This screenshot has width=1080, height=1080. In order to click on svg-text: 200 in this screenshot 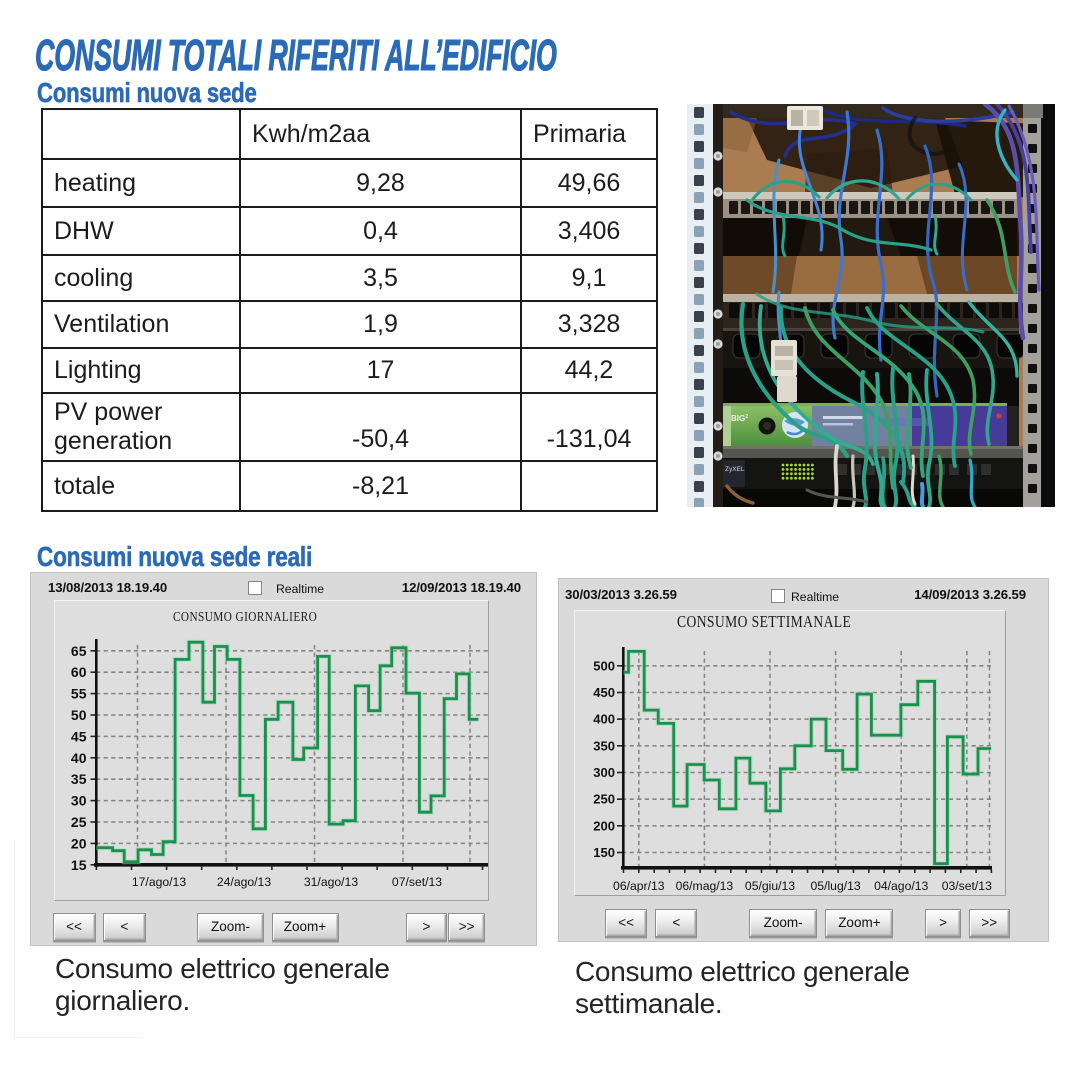, I will do `click(604, 825)`.